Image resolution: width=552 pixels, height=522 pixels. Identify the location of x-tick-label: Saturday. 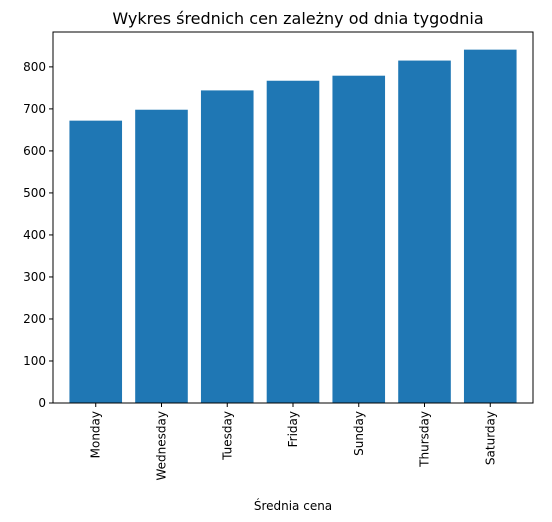
(490, 438).